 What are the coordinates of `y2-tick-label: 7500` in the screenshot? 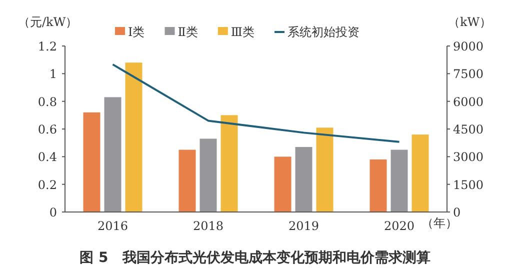 It's located at (468, 74).